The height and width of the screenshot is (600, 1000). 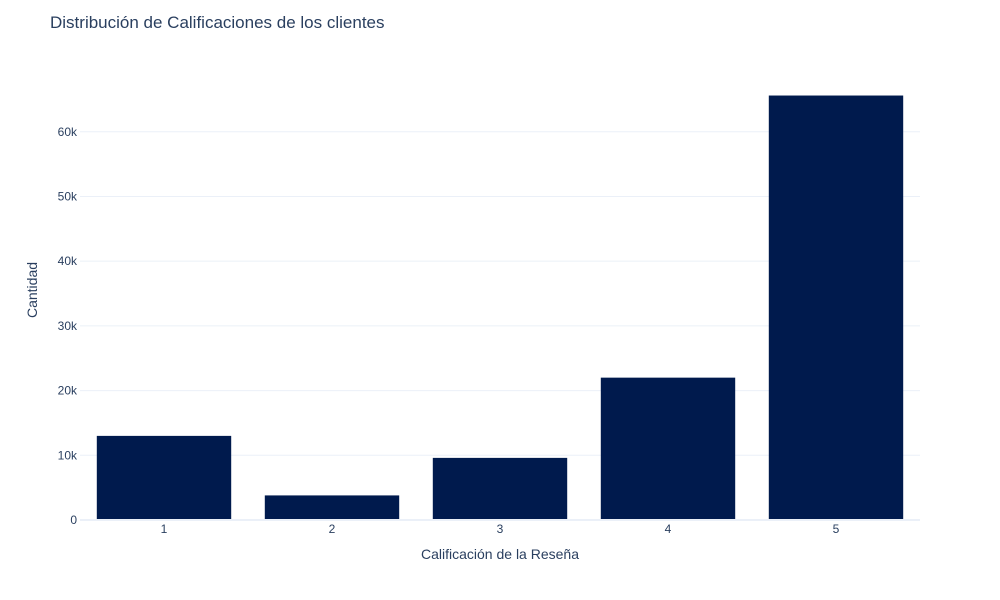 I want to click on y-tick-label: 10k, so click(x=68, y=455).